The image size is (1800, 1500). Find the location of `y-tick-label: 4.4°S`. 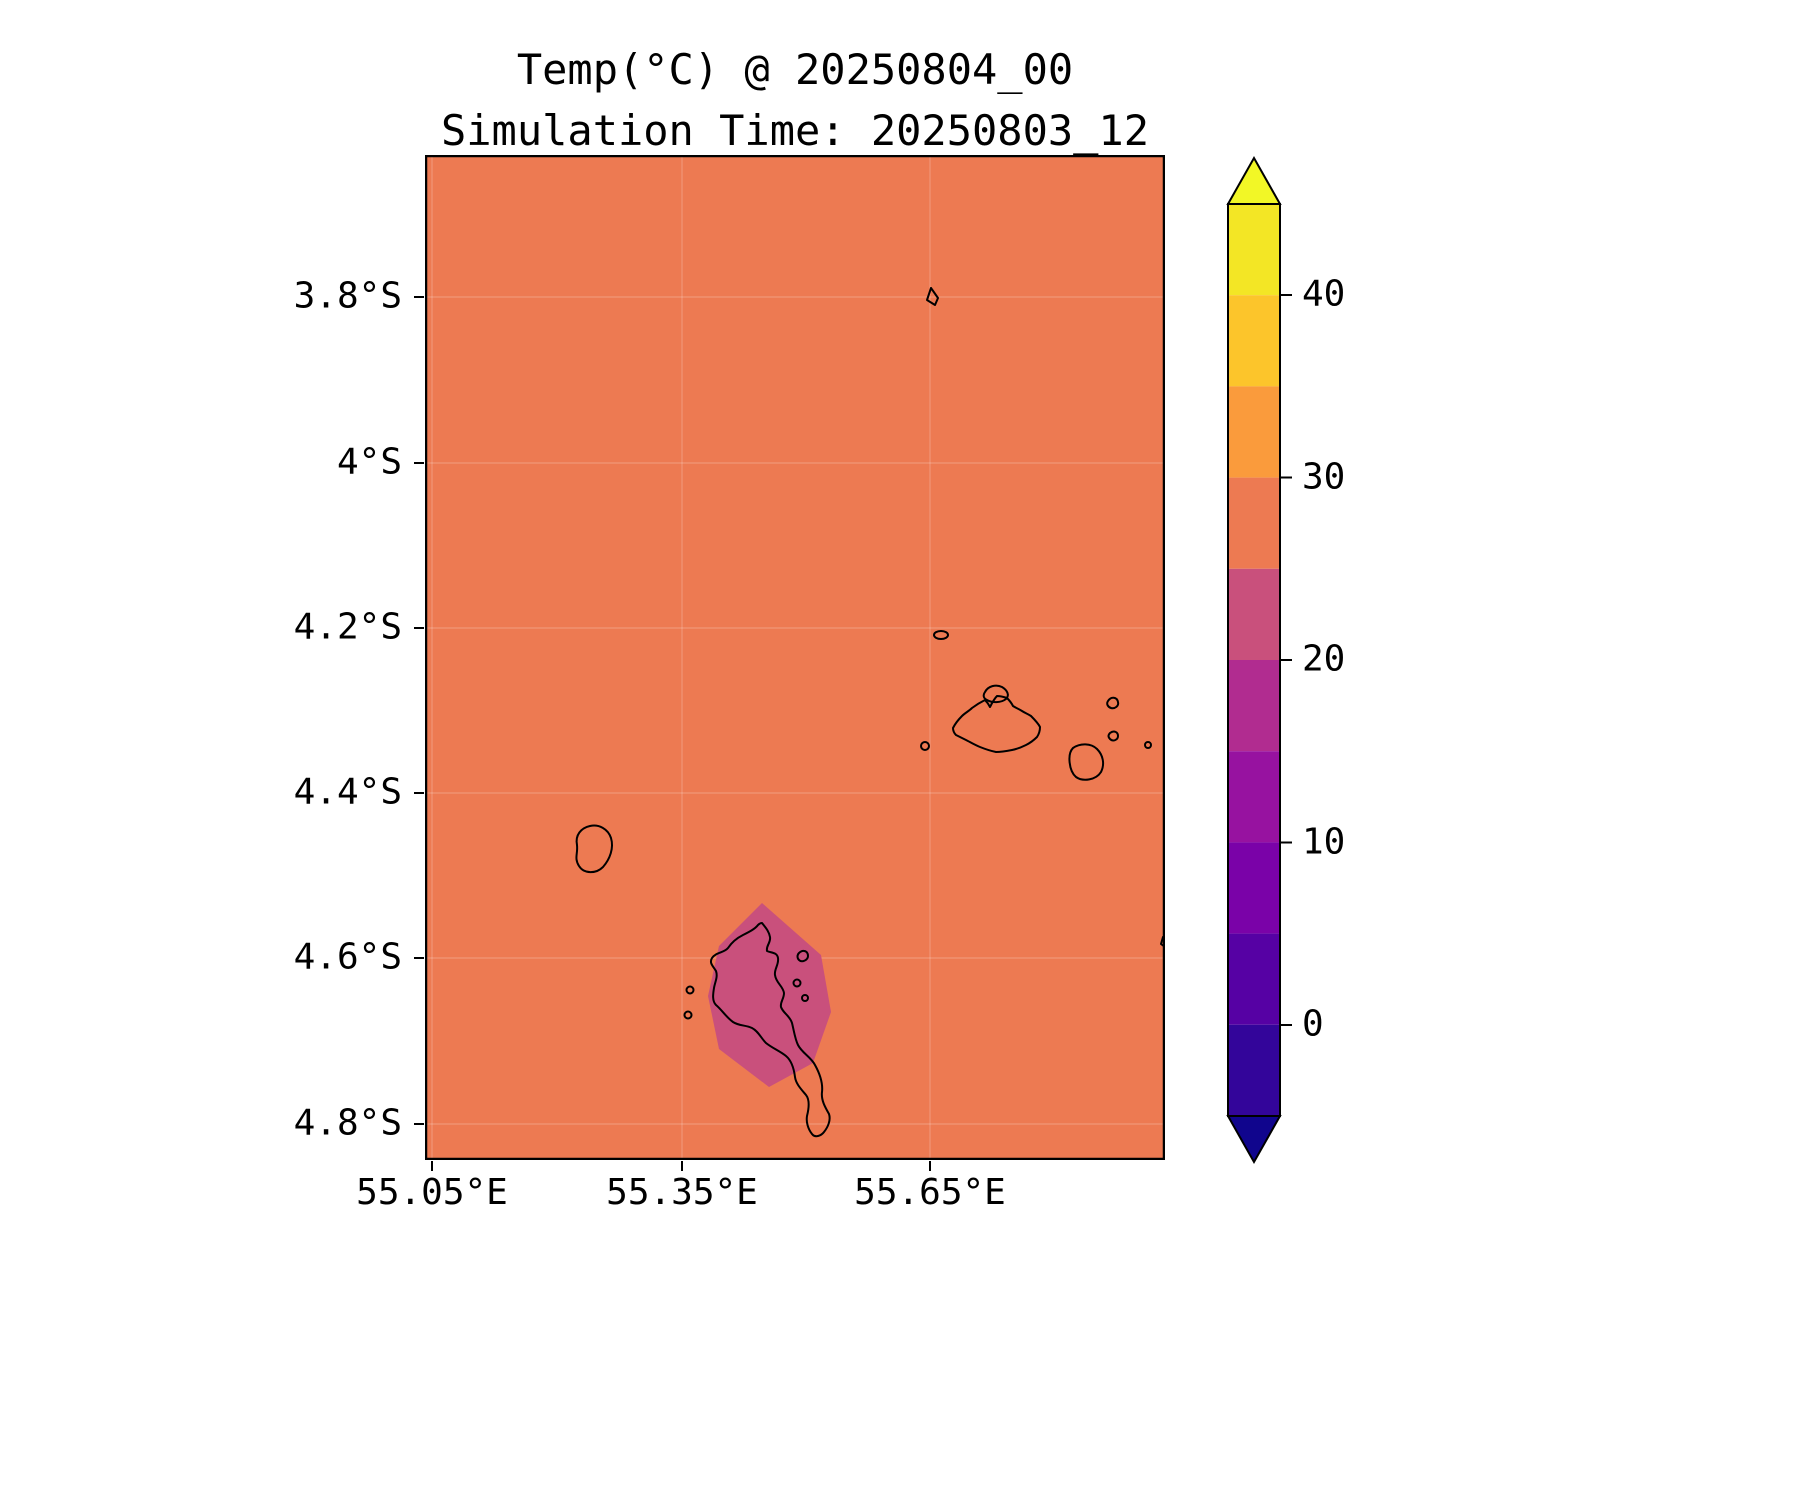

y-tick-label: 4.4°S is located at coordinates (347, 792).